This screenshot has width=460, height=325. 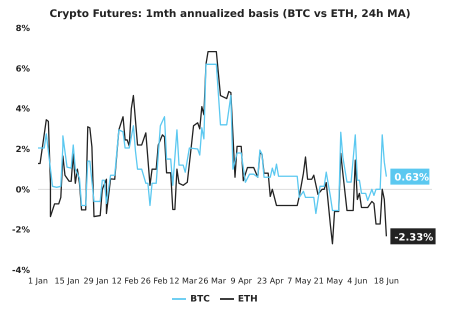 What do you see at coordinates (241, 281) in the screenshot?
I see `x-tick-label: 9 Apr` at bounding box center [241, 281].